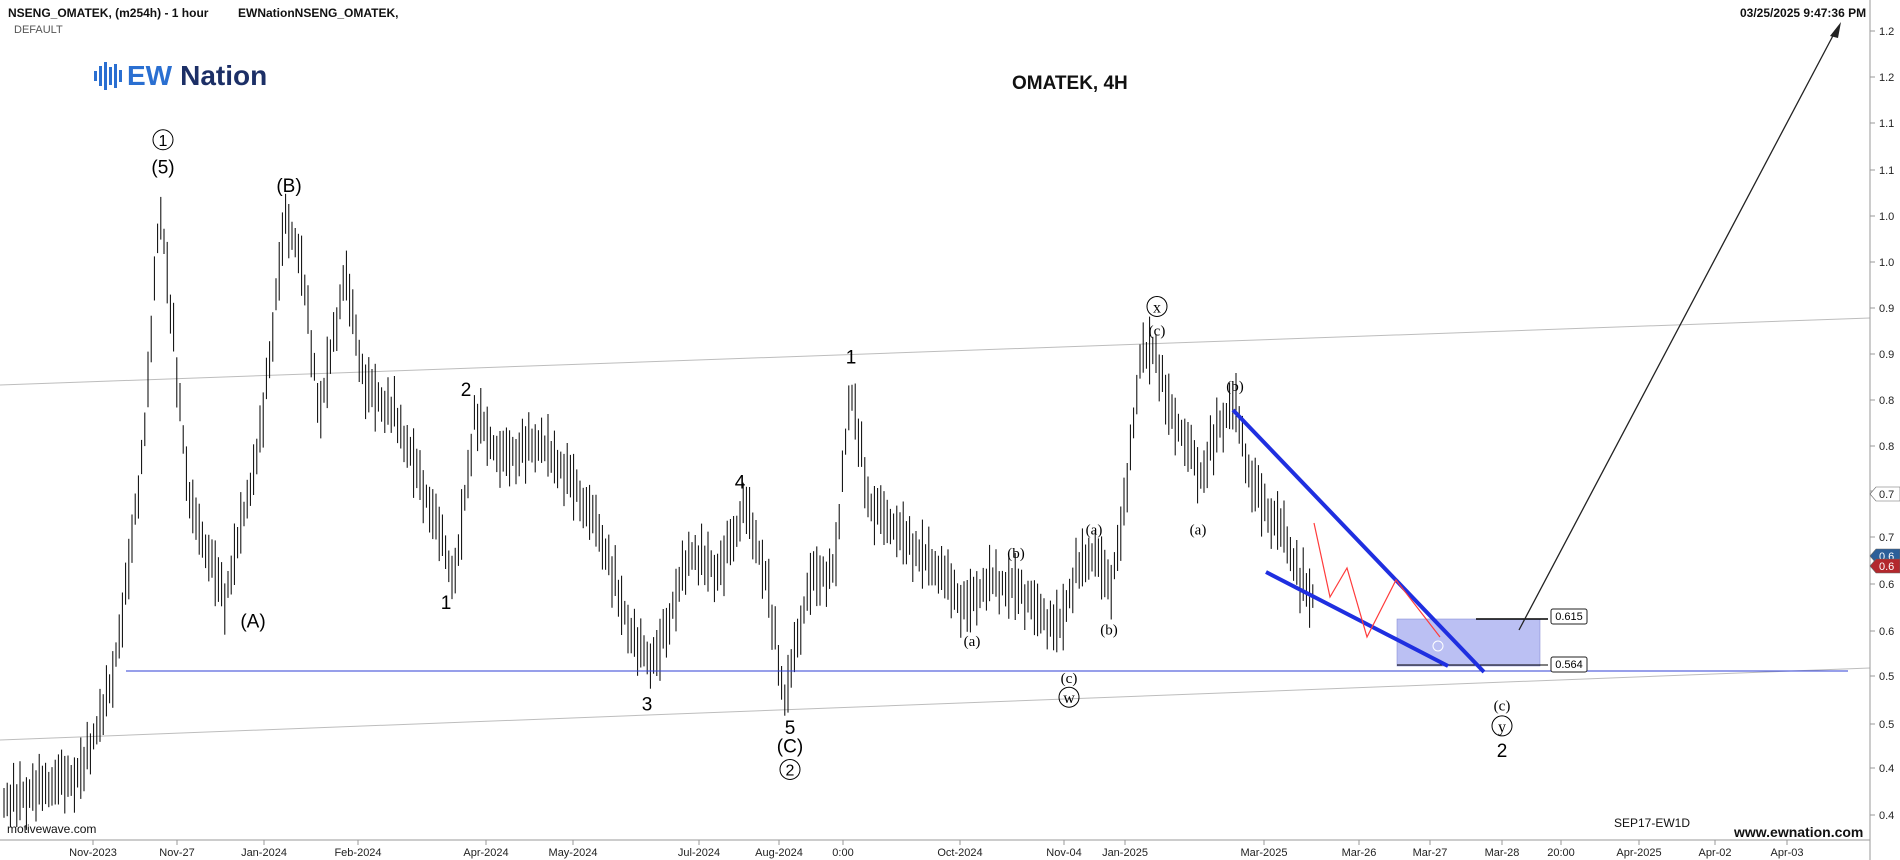 This screenshot has height=860, width=1900. I want to click on projection-arrow, so click(1679, 326).